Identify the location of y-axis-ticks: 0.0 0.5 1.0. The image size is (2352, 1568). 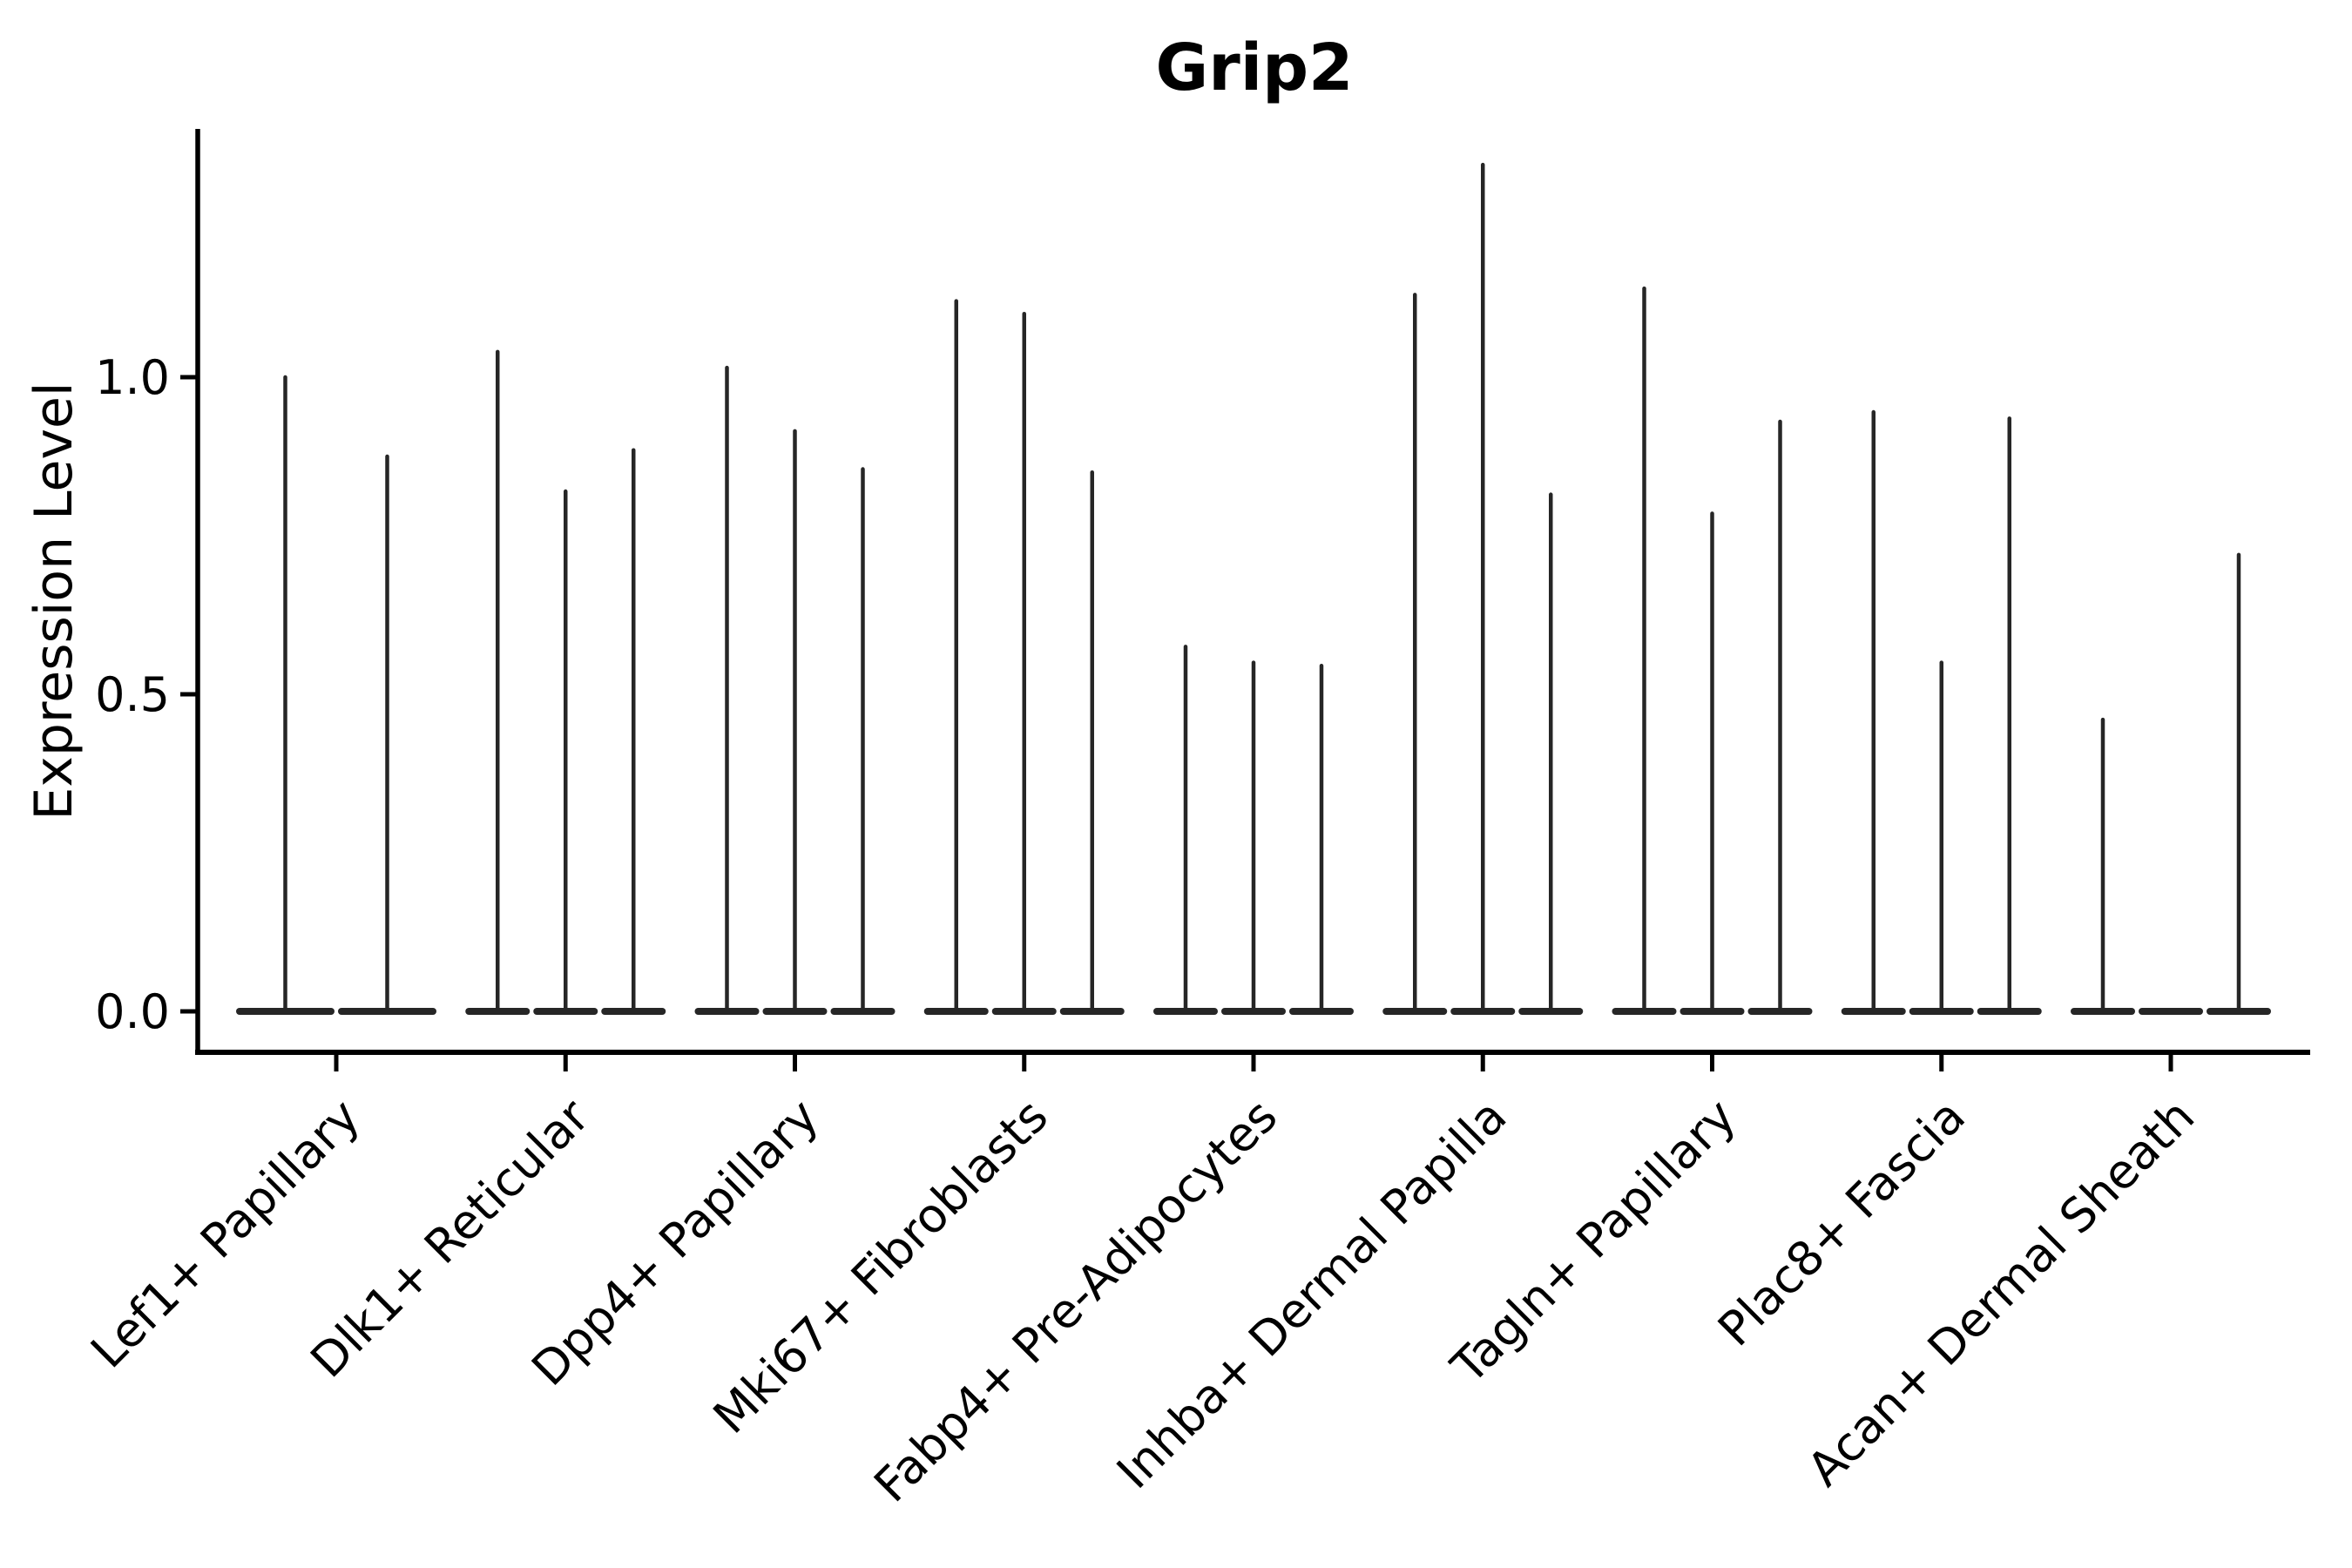
(146, 694).